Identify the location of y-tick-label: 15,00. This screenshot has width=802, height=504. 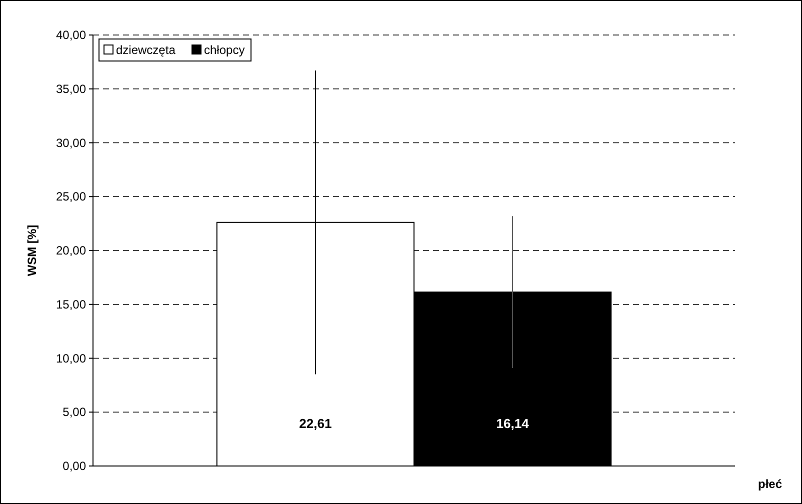
(71, 304).